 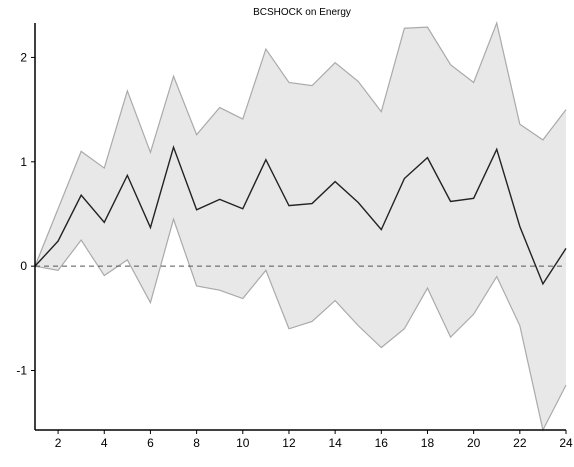 I want to click on x-tick-label: 4, so click(x=104, y=443).